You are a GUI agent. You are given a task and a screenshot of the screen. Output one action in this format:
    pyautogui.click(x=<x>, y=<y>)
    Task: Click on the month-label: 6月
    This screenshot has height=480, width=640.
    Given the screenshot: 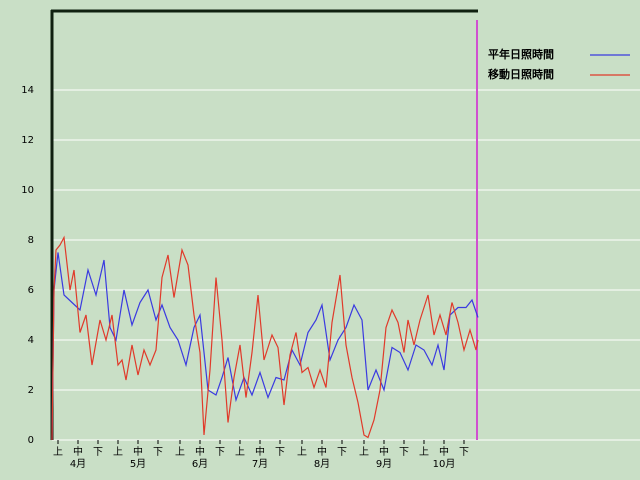 What is the action you would take?
    pyautogui.click(x=200, y=464)
    